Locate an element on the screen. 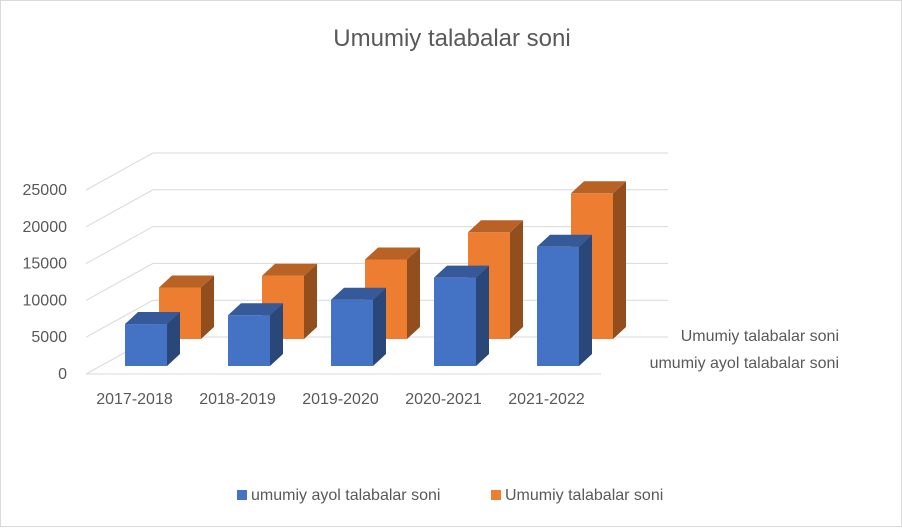 The width and height of the screenshot is (902, 528). depth-axis-label: Umumiy talabalar soni is located at coordinates (760, 336).